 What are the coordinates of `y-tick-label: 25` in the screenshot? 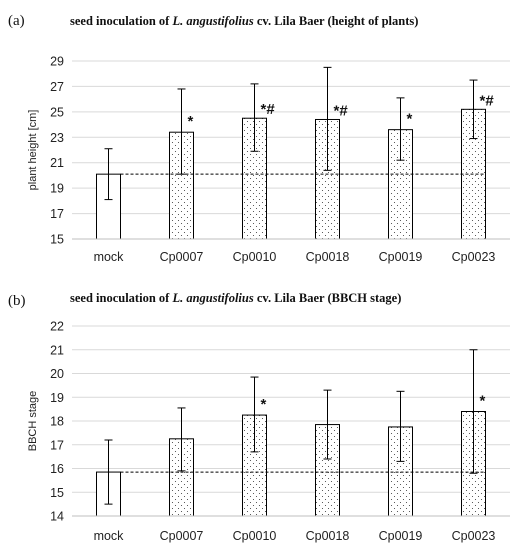 It's located at (57, 112).